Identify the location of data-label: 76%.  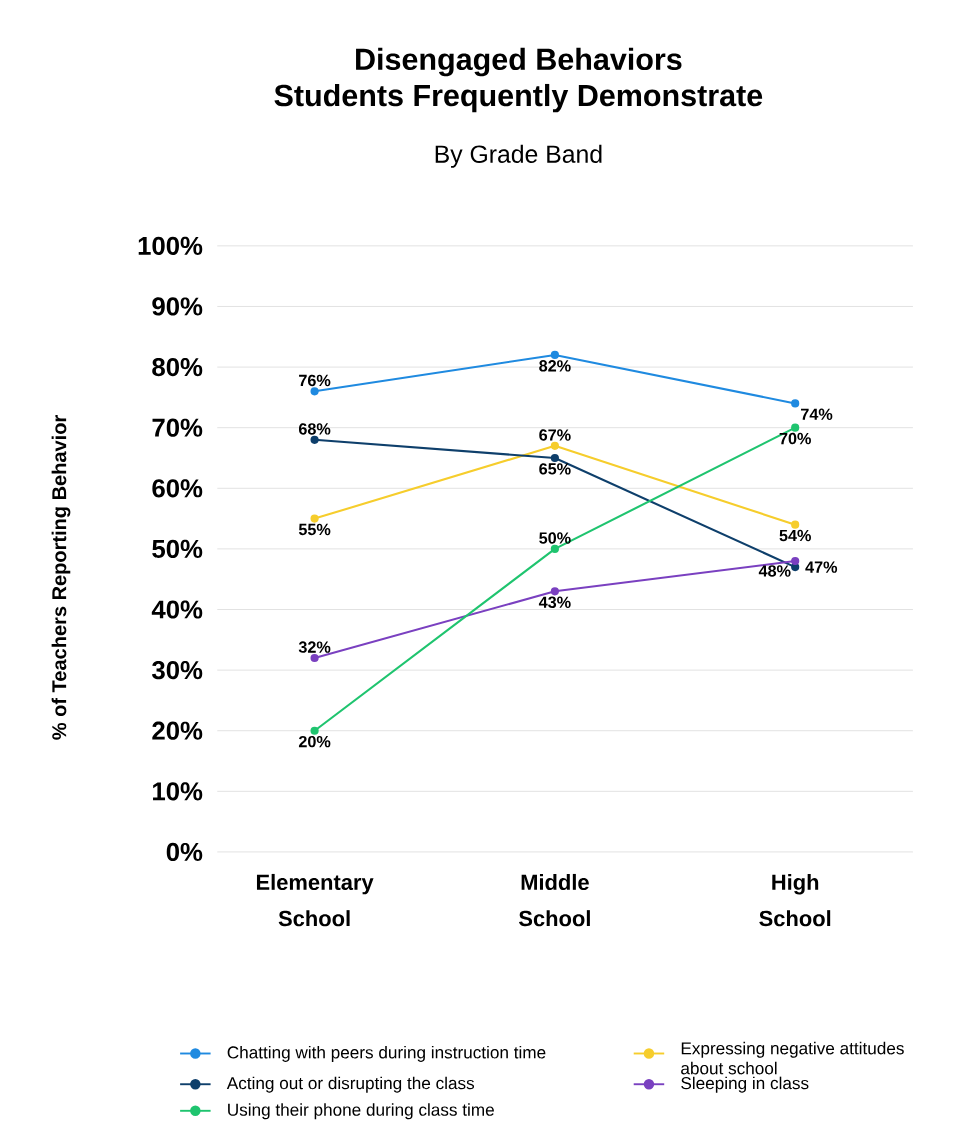
(315, 380).